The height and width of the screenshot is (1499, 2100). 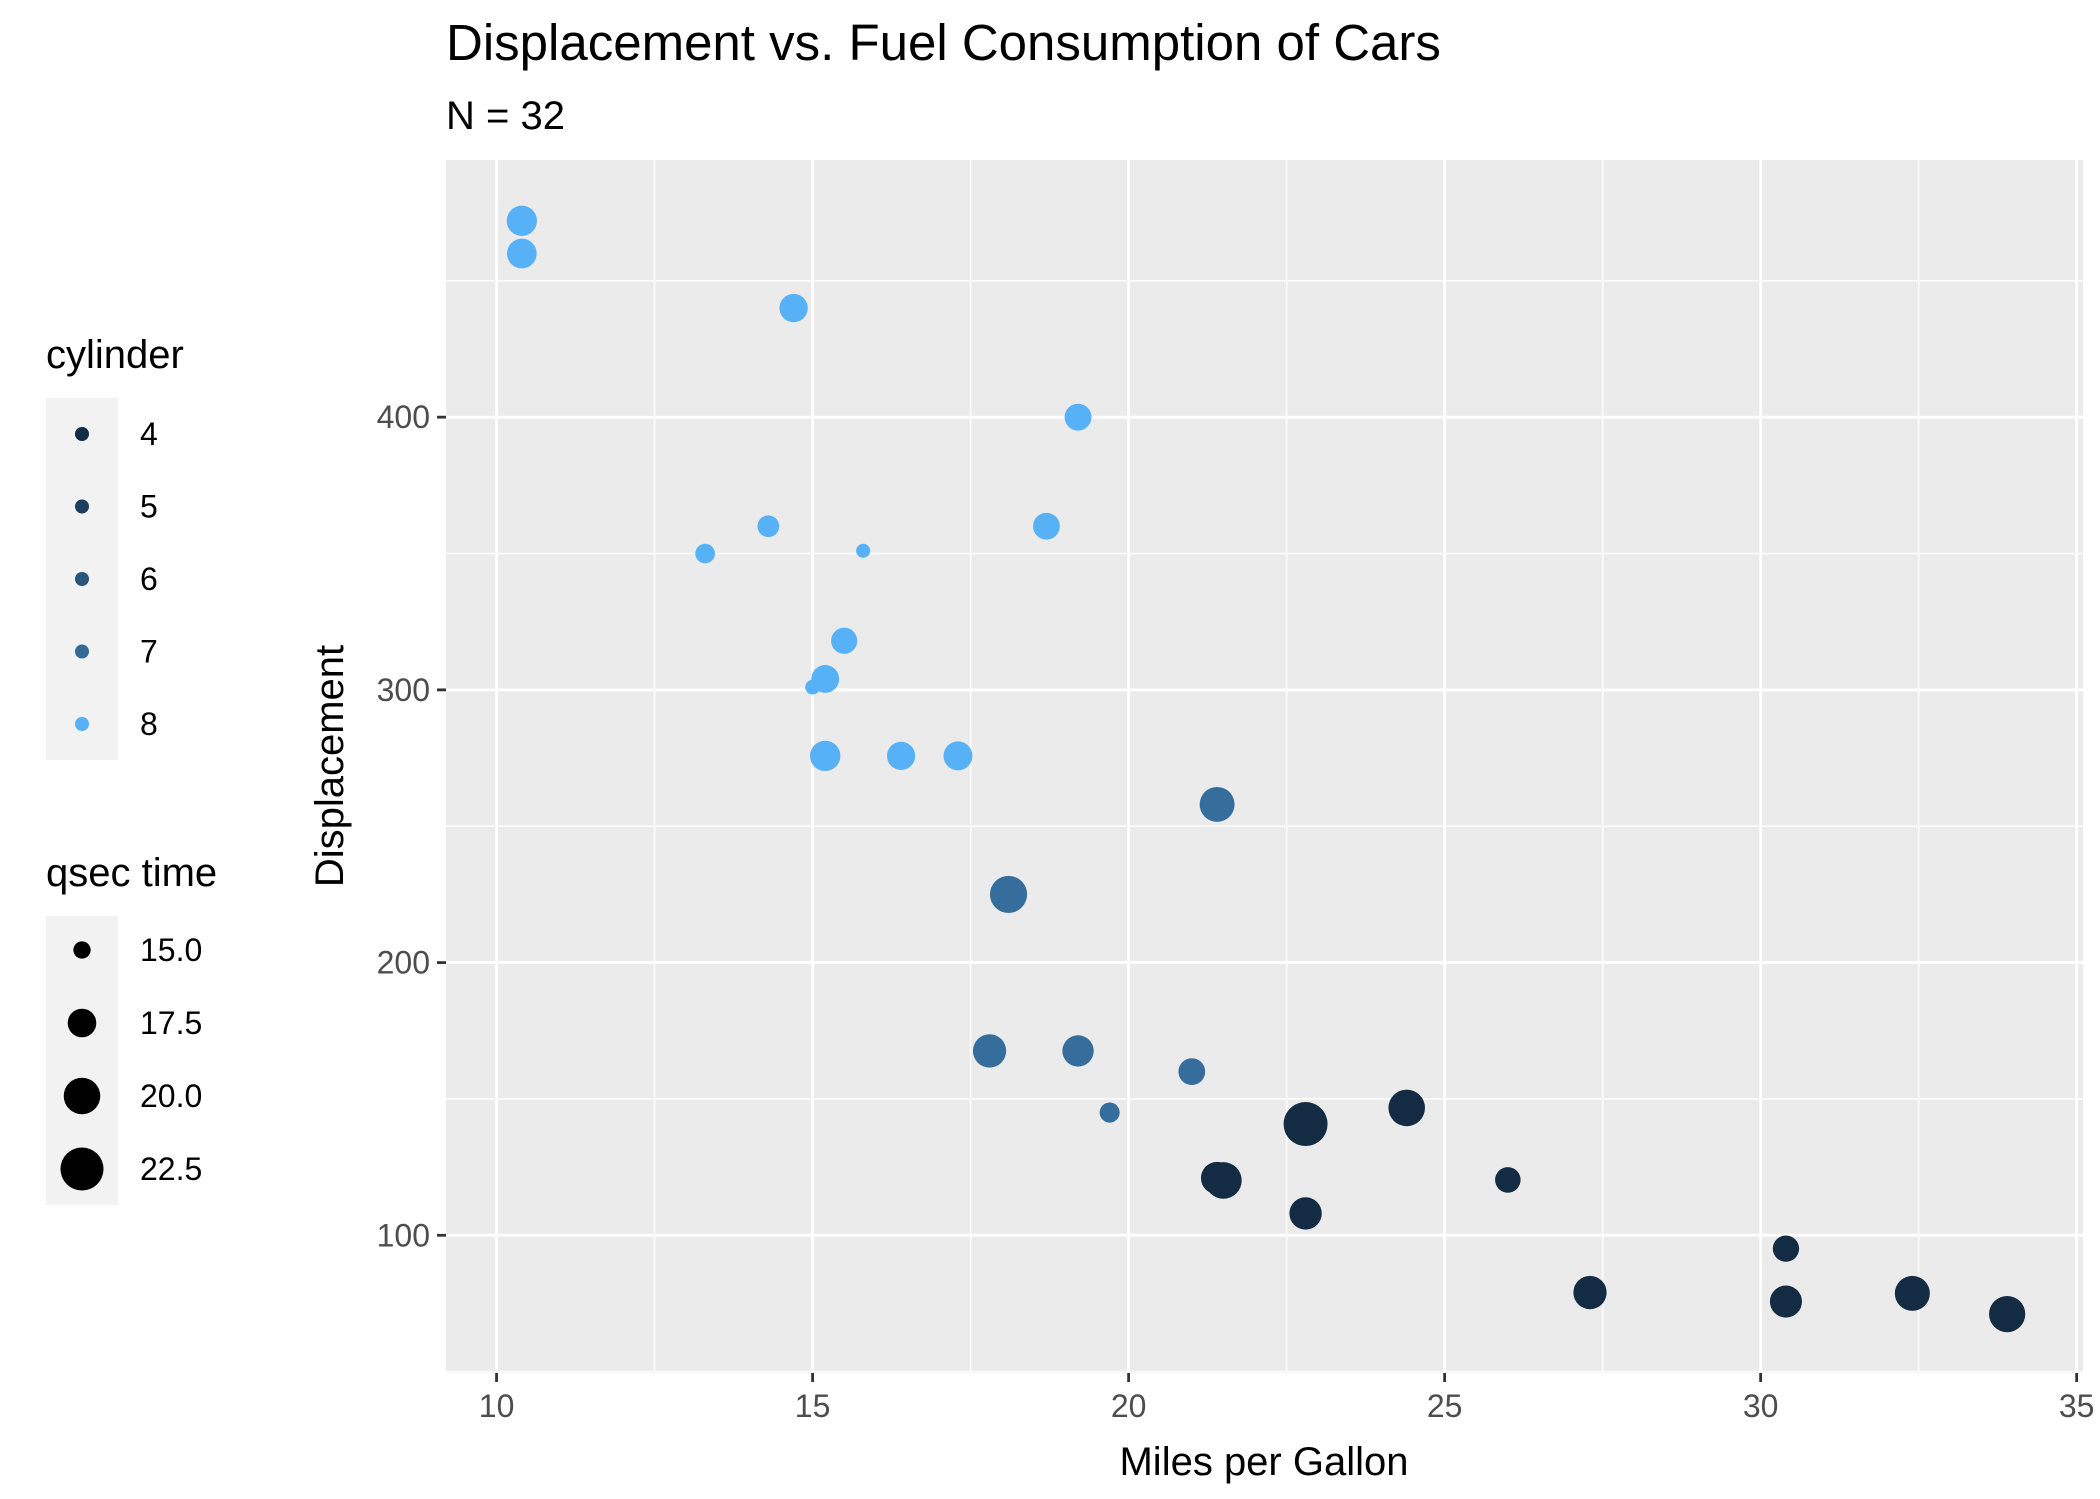 I want to click on x-axis-title: Miles per Gallon, so click(x=1263, y=1462).